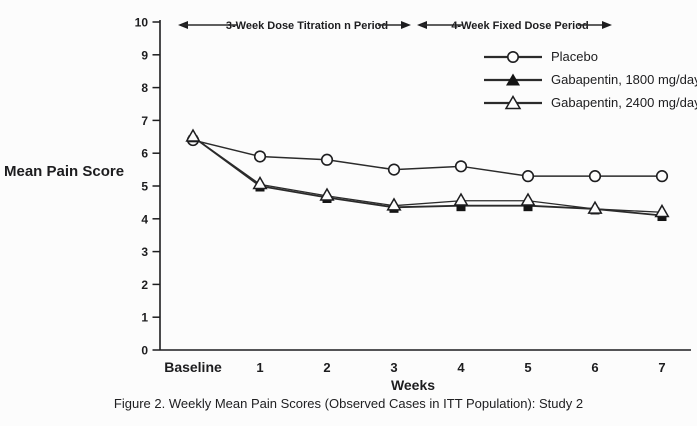  Describe the element at coordinates (144, 285) in the screenshot. I see `y-tick-label: 2` at that location.